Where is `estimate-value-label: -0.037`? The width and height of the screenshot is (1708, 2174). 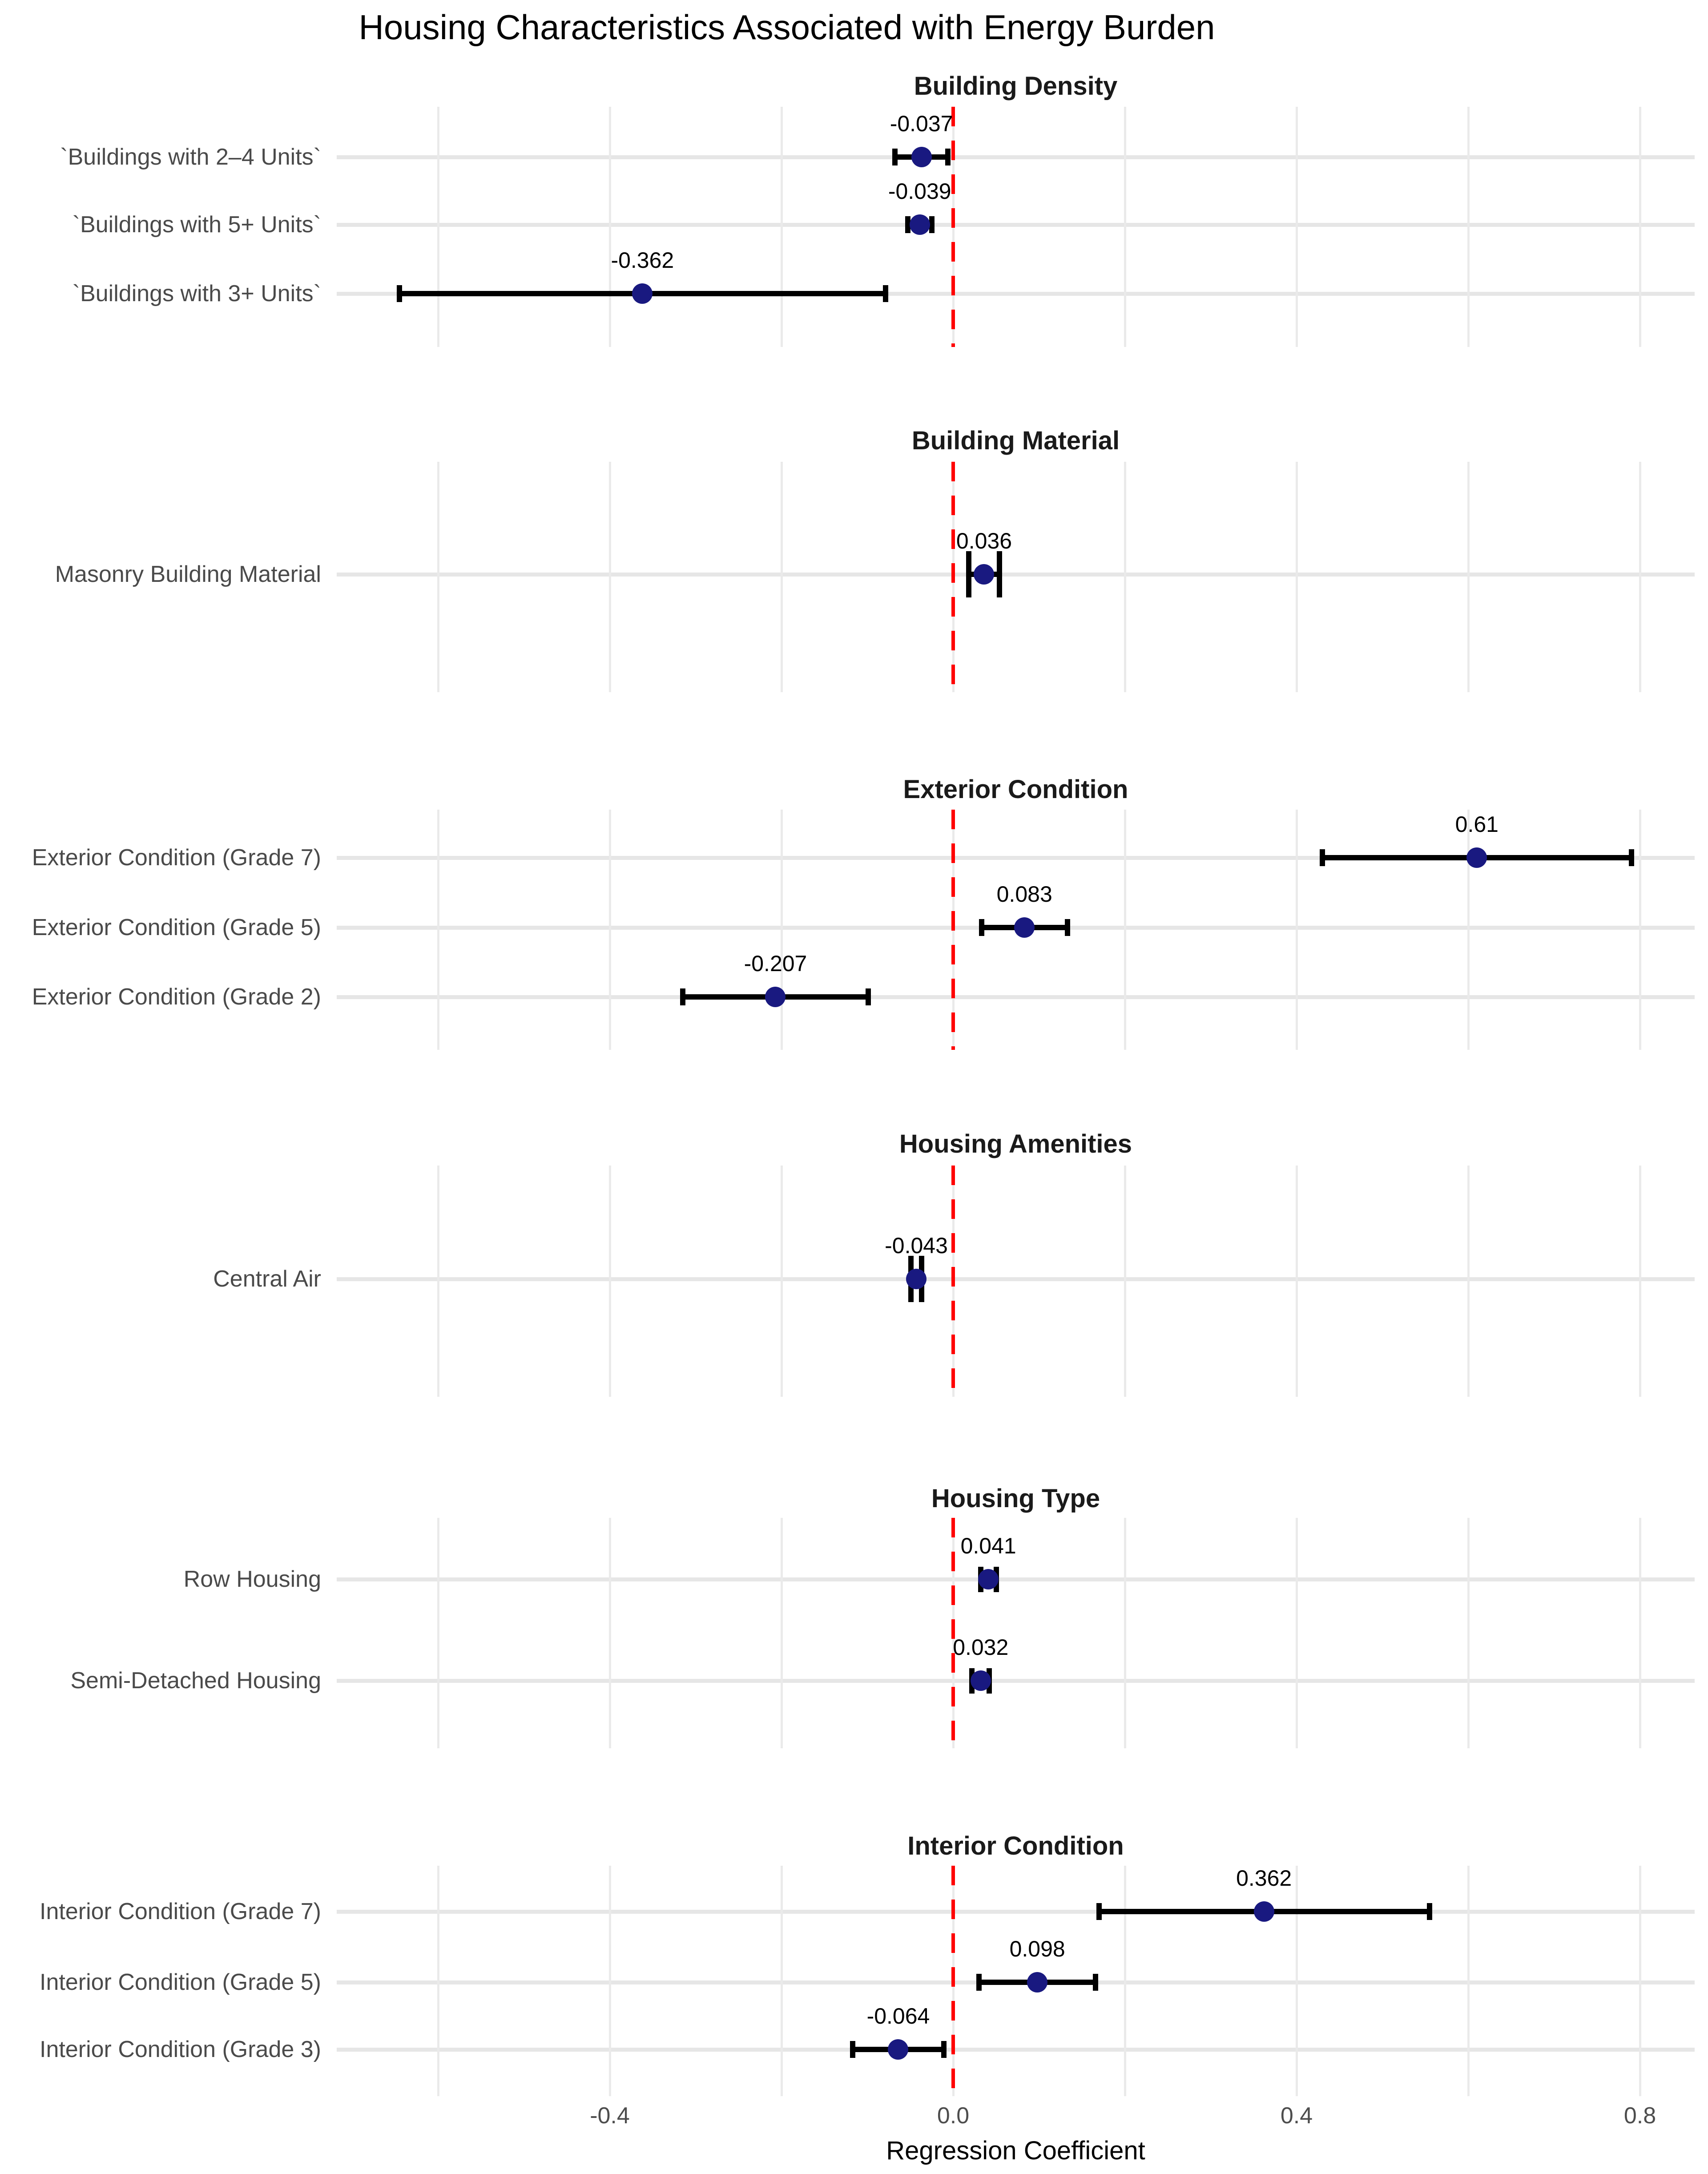 estimate-value-label: -0.037 is located at coordinates (921, 123).